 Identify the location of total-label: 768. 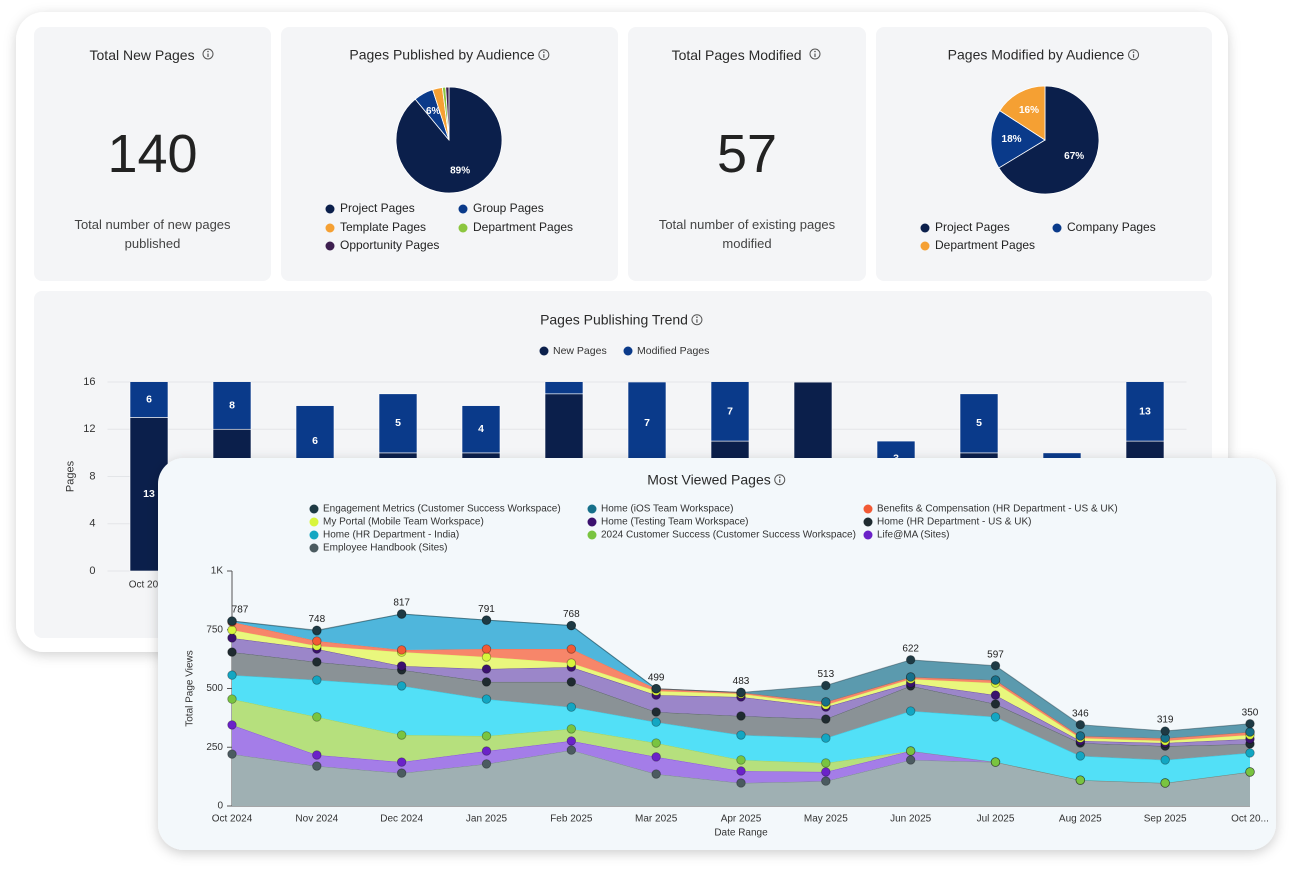
(571, 614).